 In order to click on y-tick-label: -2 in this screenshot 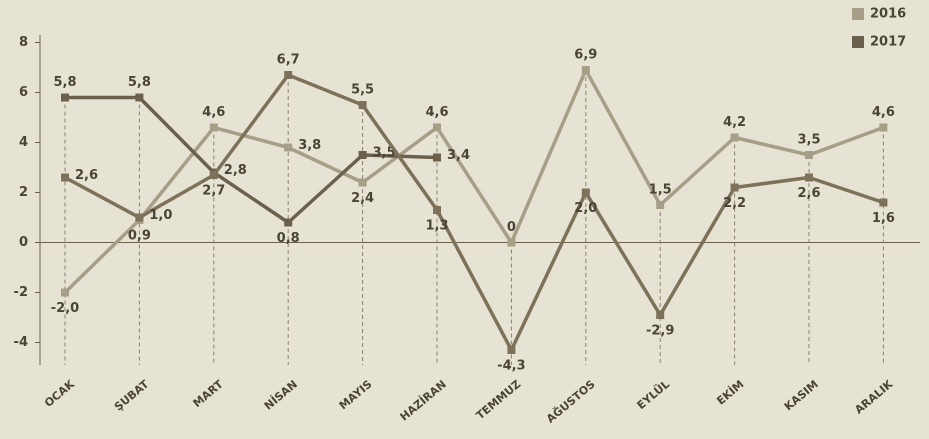, I will do `click(21, 292)`.